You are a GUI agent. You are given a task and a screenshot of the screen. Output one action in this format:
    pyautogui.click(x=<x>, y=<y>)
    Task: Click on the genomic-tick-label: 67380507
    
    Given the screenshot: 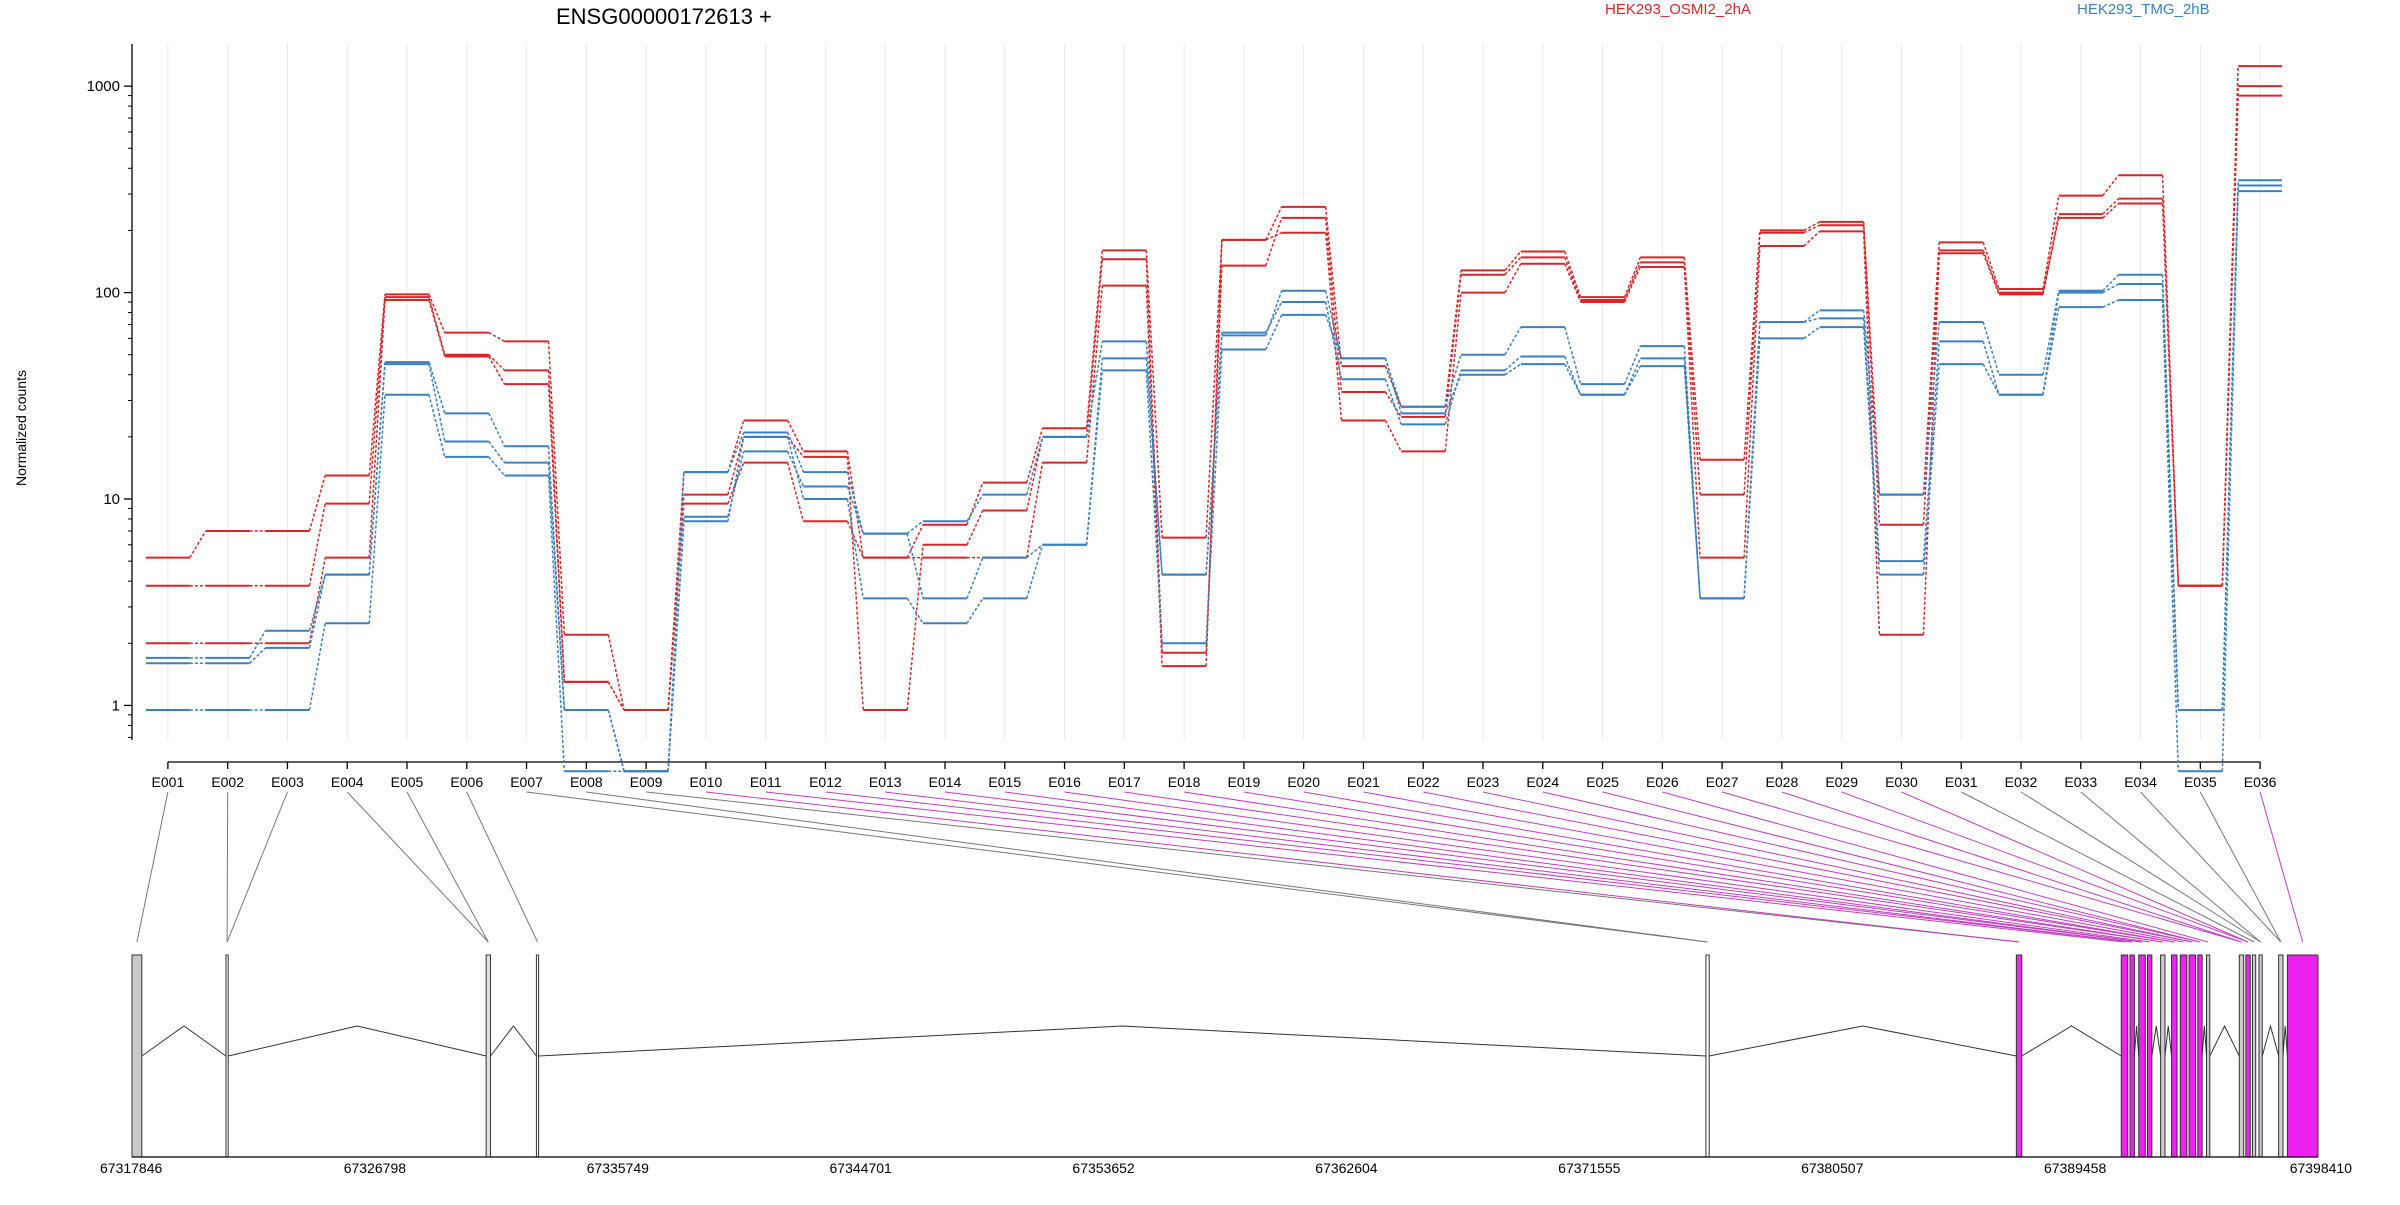 What is the action you would take?
    pyautogui.click(x=1832, y=1168)
    